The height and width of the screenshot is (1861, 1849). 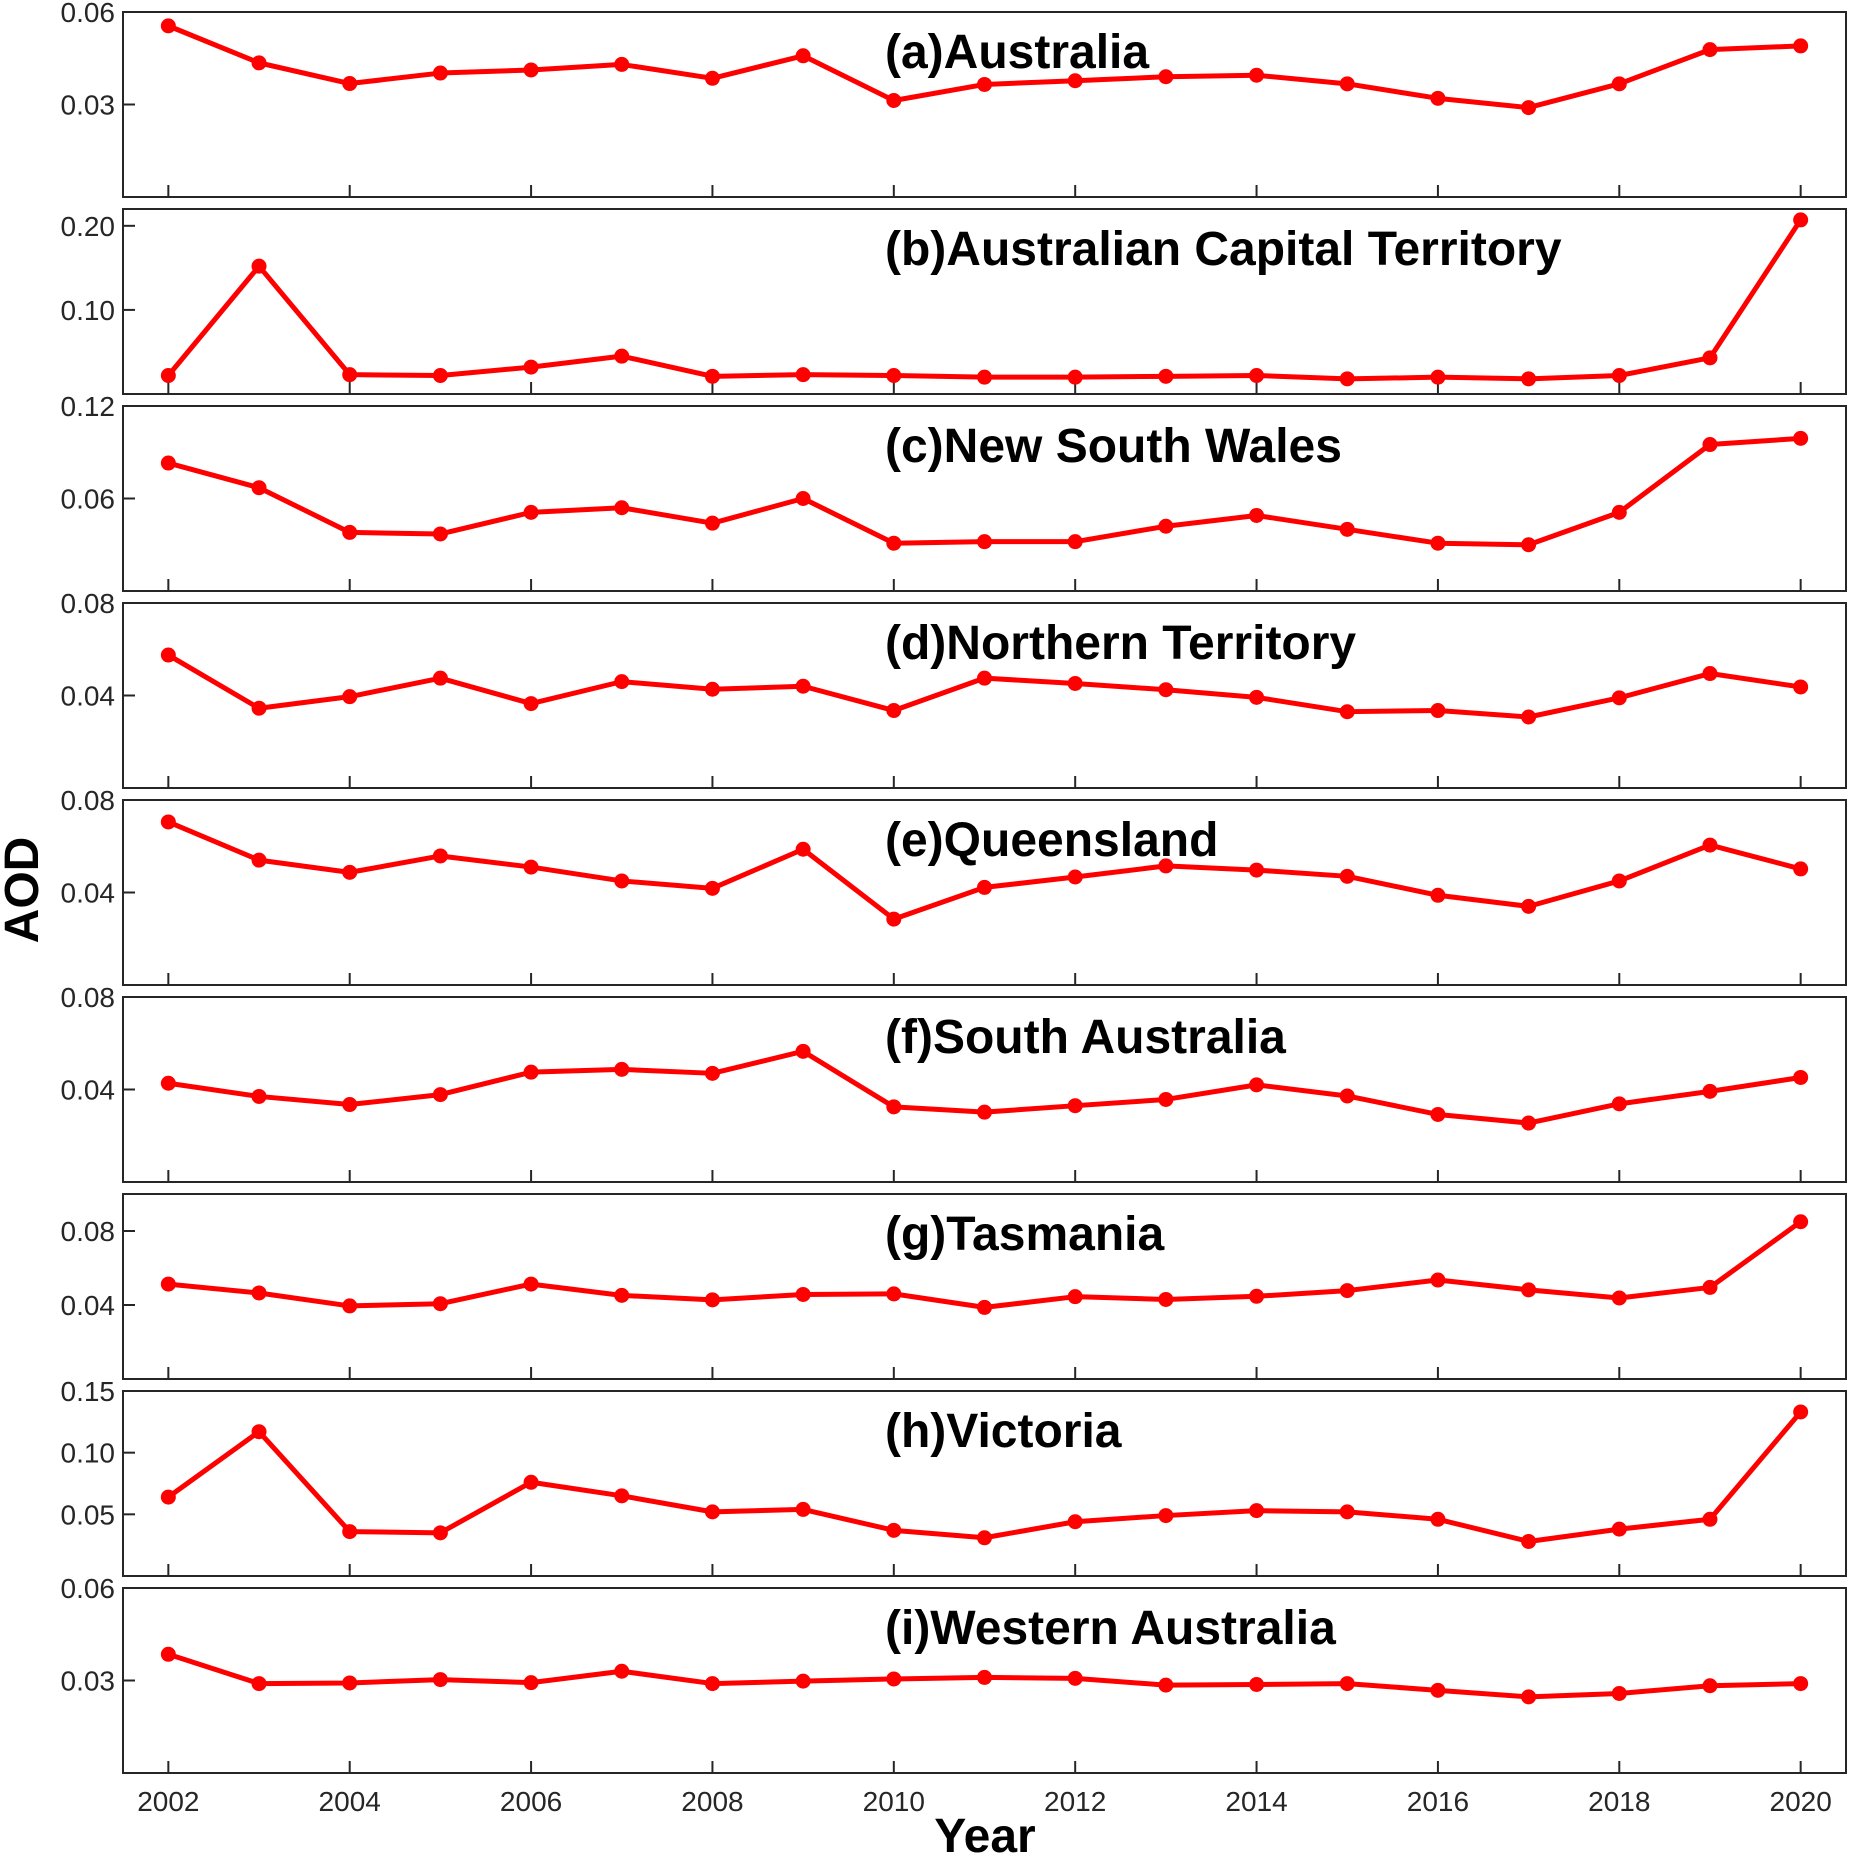 What do you see at coordinates (712, 1801) in the screenshot?
I see `x-tick-label: 2008` at bounding box center [712, 1801].